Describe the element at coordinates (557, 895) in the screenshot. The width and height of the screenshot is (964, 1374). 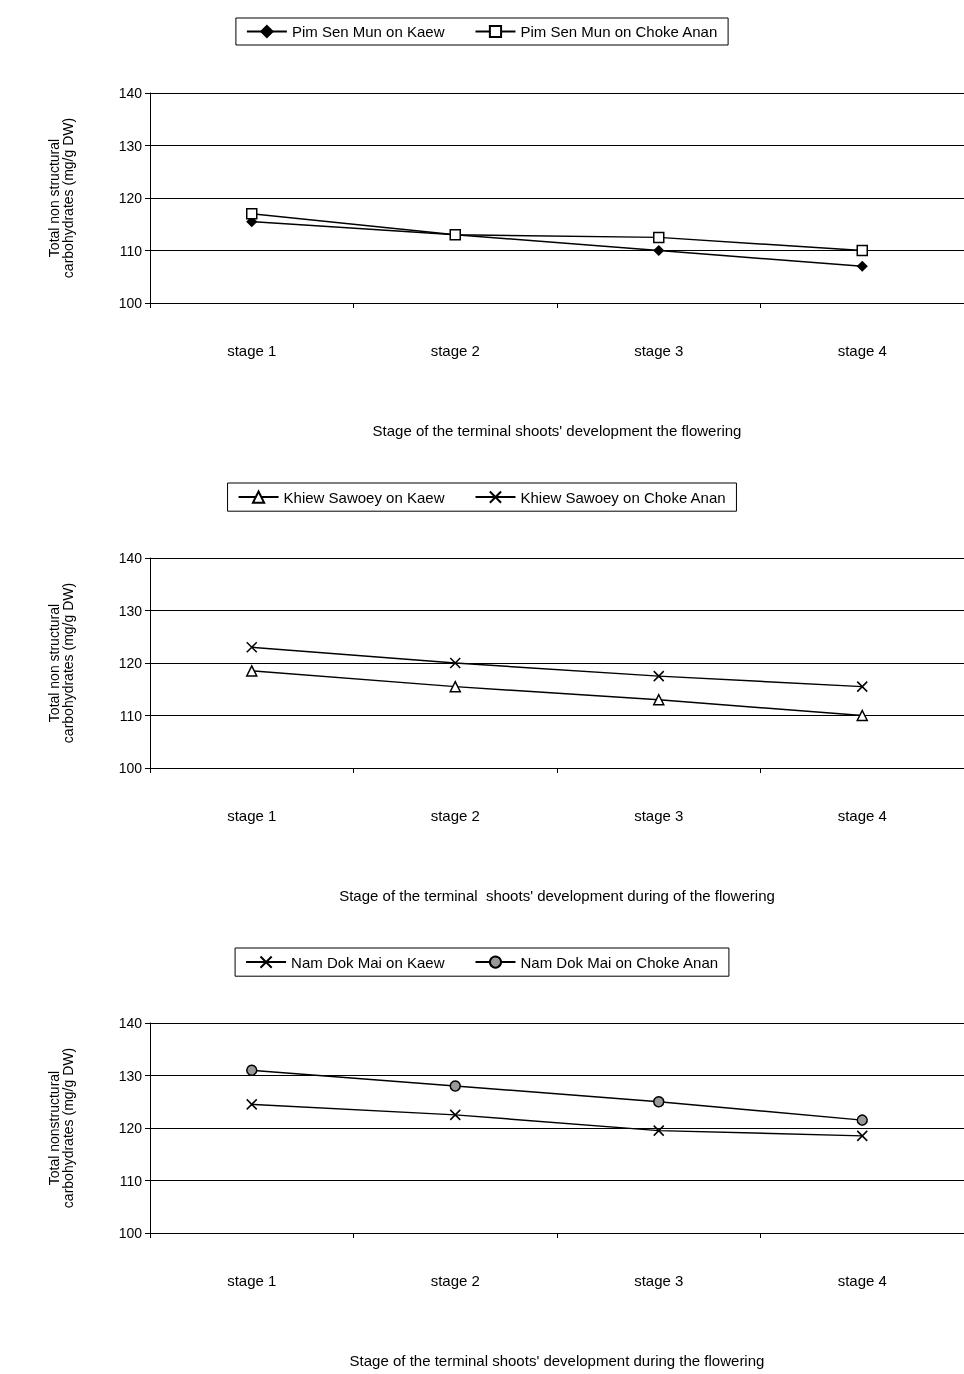
I see `x-axis-title: Stage of the terminal shoots' development during of the flowering` at that location.